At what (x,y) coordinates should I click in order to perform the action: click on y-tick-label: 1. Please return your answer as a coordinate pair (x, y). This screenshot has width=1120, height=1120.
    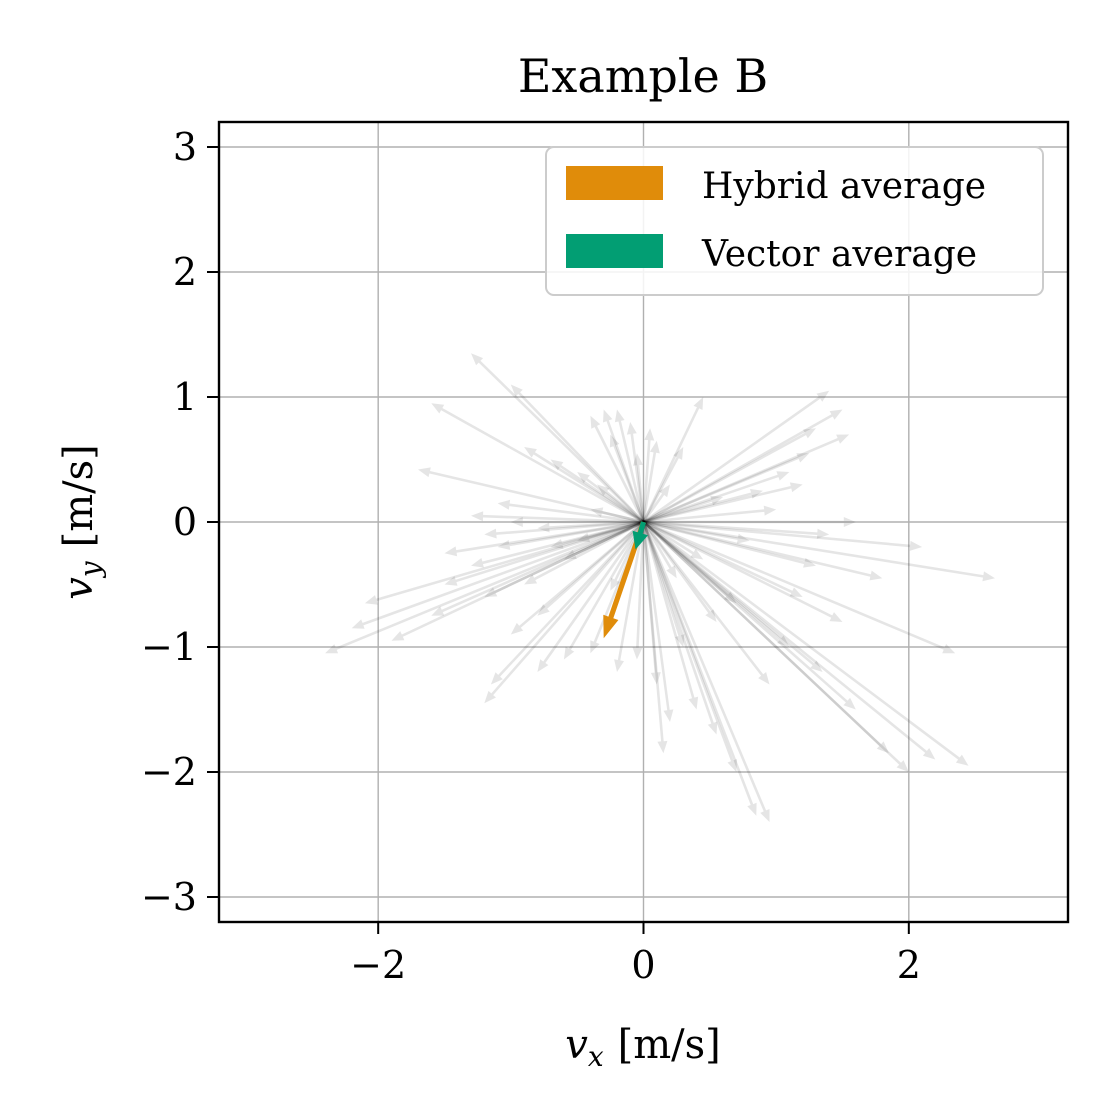
    Looking at the image, I should click on (185, 397).